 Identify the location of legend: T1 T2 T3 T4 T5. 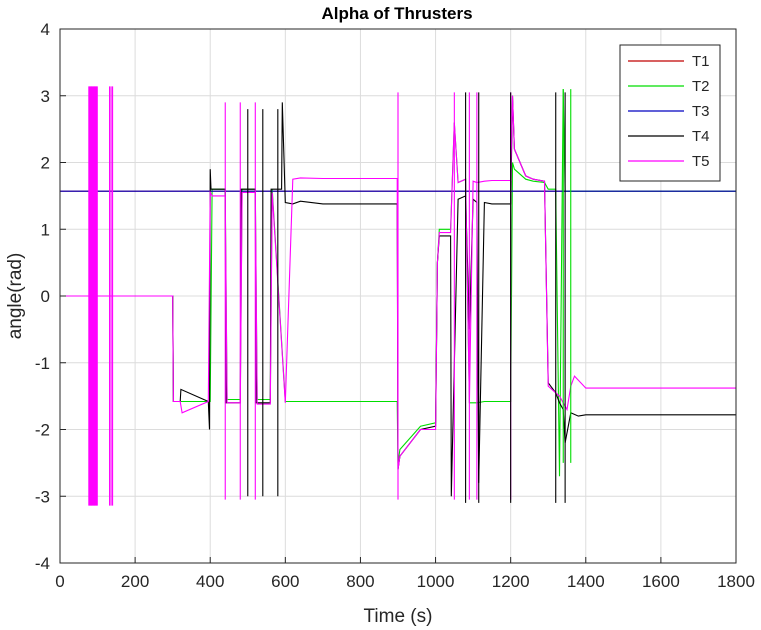
(670, 113).